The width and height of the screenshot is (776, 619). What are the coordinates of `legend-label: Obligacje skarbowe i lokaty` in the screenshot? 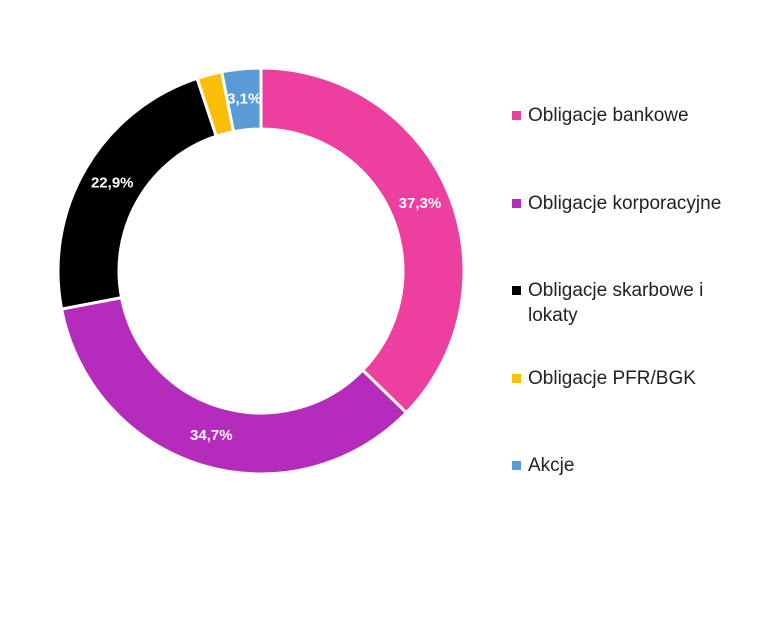 It's located at (616, 303).